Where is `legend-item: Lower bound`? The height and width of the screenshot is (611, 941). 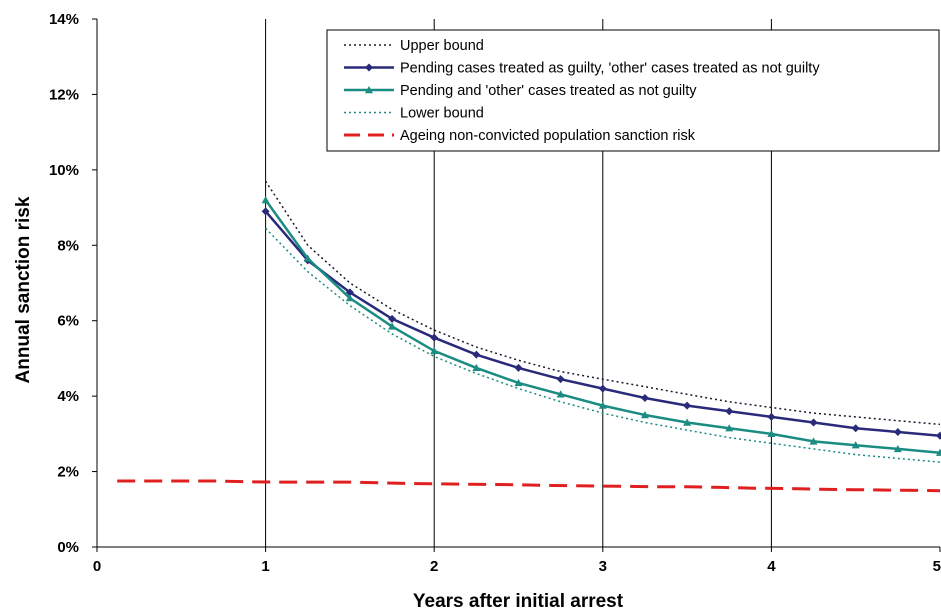 legend-item: Lower bound is located at coordinates (414, 114).